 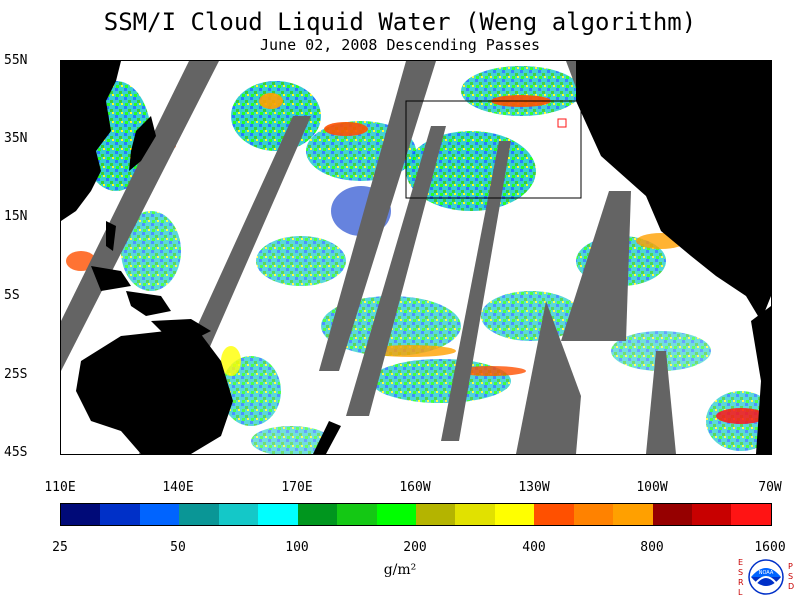 What do you see at coordinates (770, 547) in the screenshot?
I see `colorbar-label-1600: 1600` at bounding box center [770, 547].